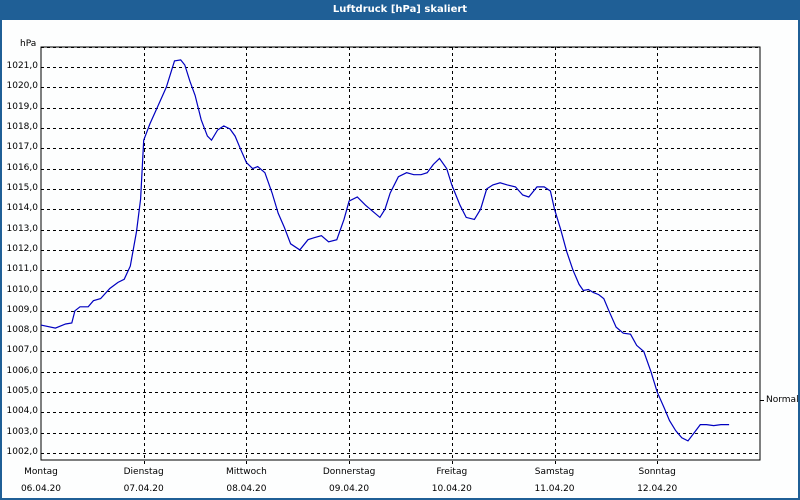  Describe the element at coordinates (451, 489) in the screenshot. I see `x-tick-date: 10.04.20` at that location.